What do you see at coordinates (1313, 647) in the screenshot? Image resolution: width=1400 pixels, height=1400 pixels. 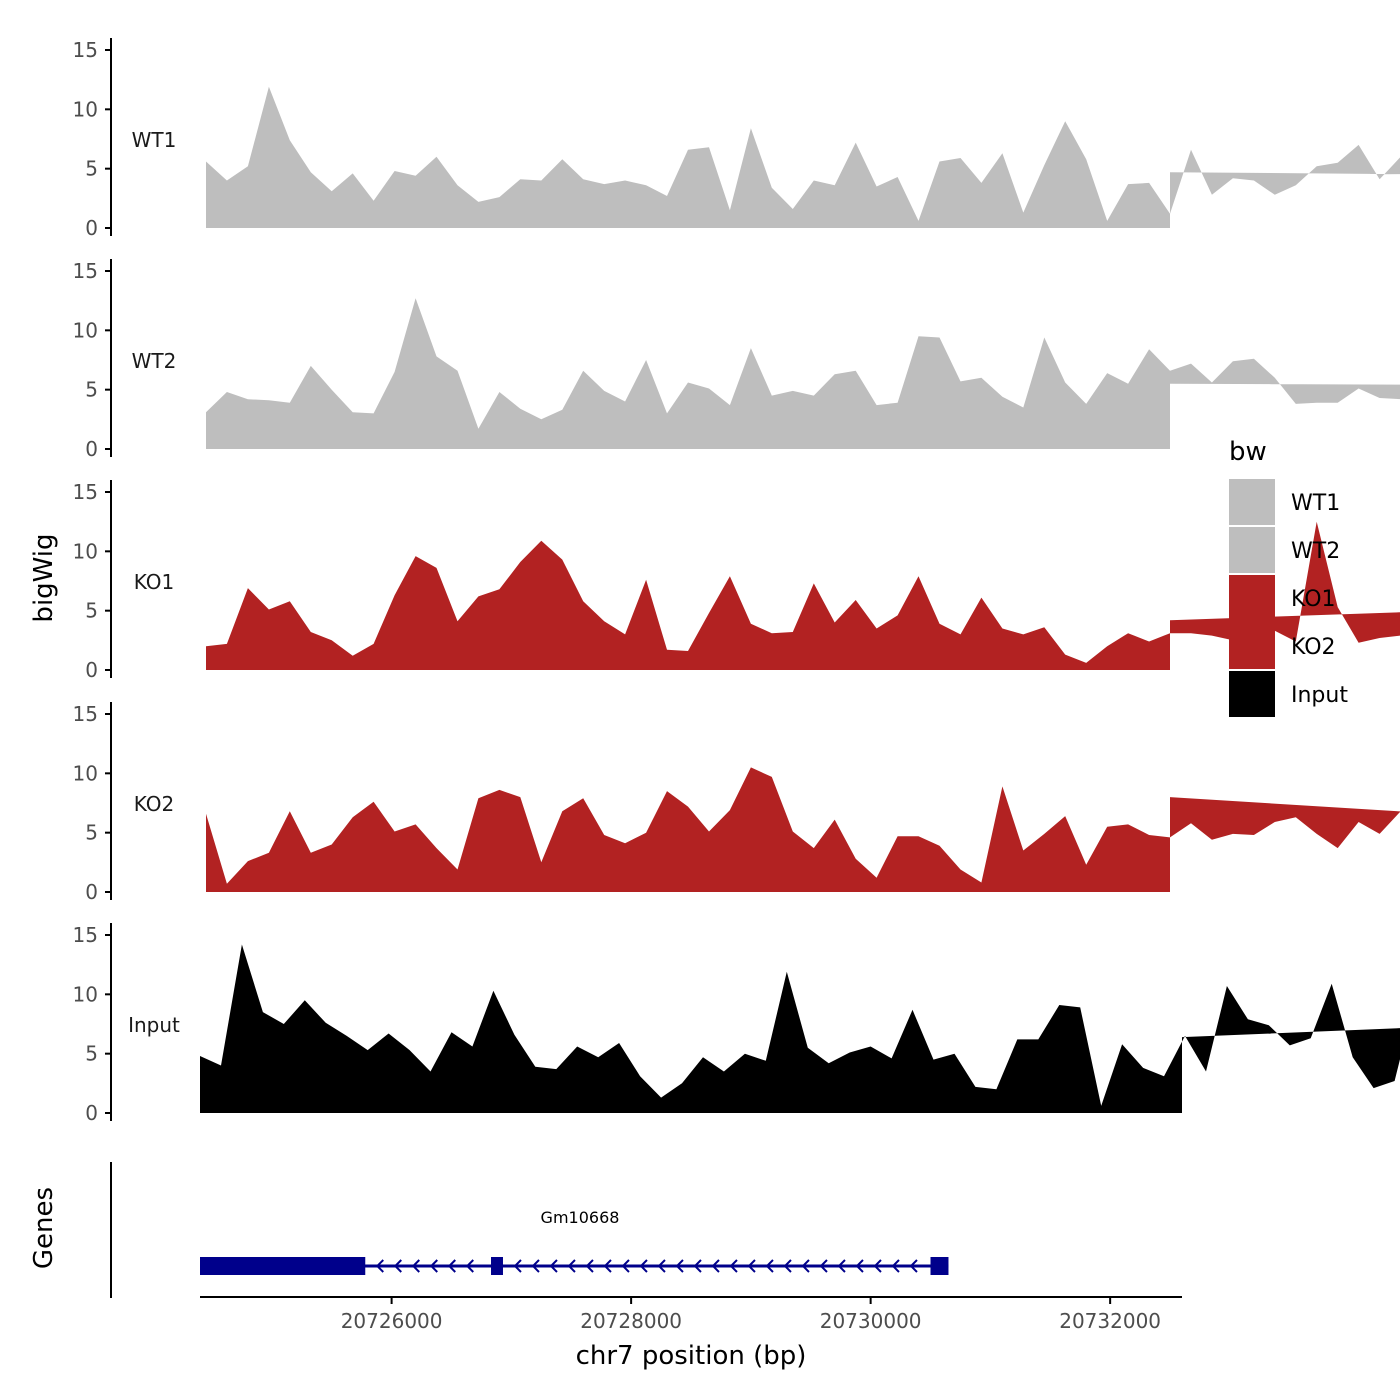 I see `legend-label: KO2` at bounding box center [1313, 647].